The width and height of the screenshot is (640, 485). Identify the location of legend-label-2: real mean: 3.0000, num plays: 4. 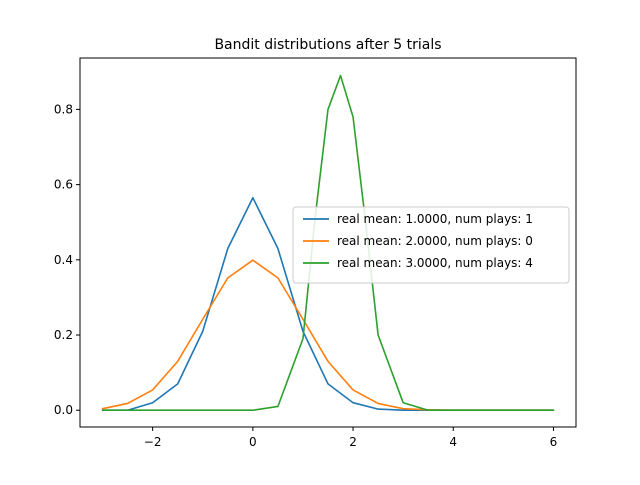
(435, 263).